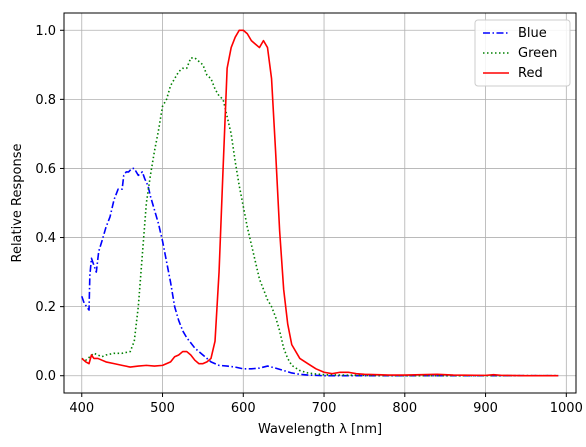  Describe the element at coordinates (162, 408) in the screenshot. I see `x-tick-label: 500` at that location.